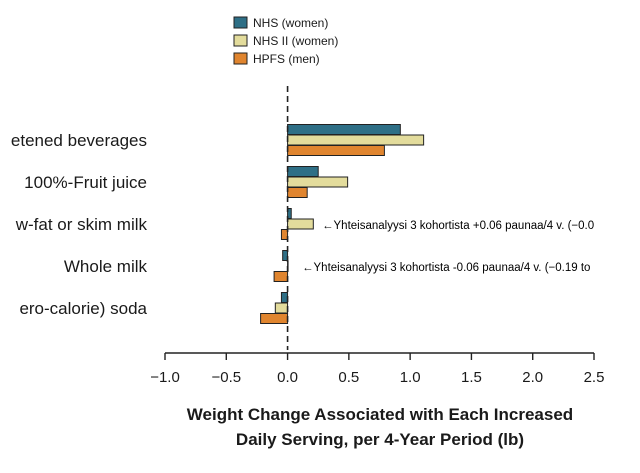 The width and height of the screenshot is (640, 473). I want to click on bar-nhs-ii-women-diet-zero-calorie-soda, so click(281, 308).